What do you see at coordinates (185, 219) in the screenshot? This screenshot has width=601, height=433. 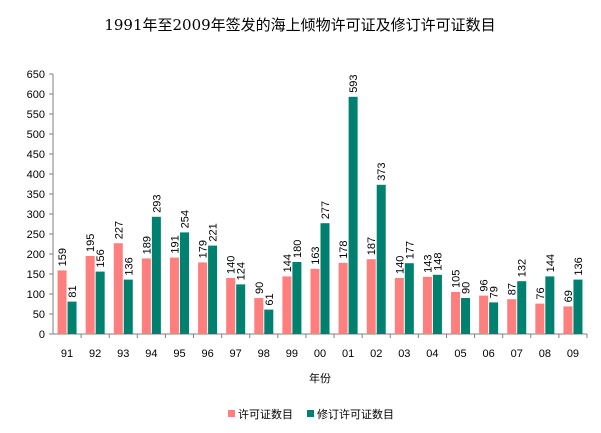 I see `data-label: 254` at bounding box center [185, 219].